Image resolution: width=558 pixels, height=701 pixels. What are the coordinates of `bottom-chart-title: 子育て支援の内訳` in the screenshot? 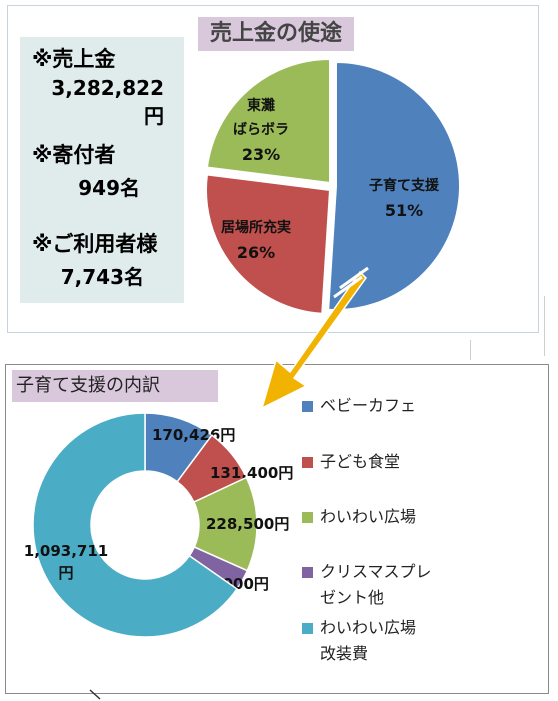 It's located at (115, 386).